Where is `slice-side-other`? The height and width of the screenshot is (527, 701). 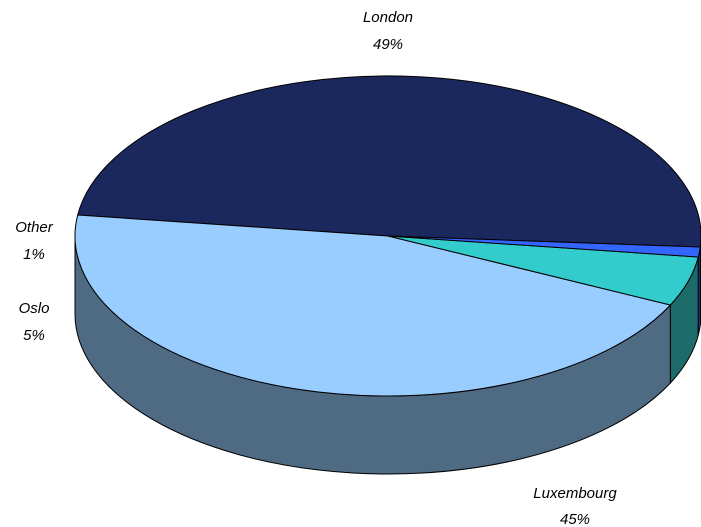
slice-side-other is located at coordinates (699, 291).